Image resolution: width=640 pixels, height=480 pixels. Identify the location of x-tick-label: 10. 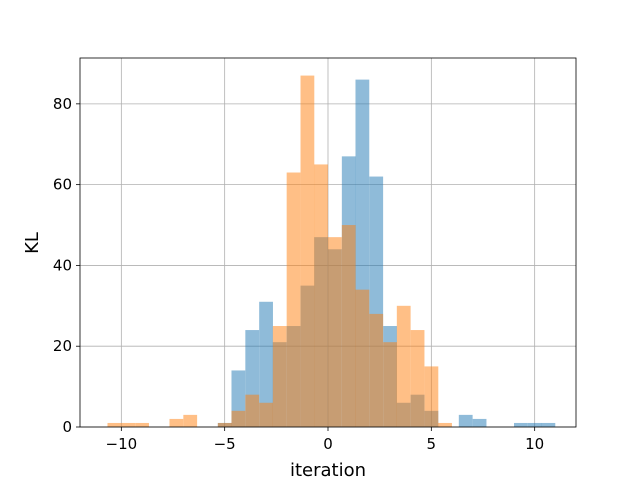
(534, 444).